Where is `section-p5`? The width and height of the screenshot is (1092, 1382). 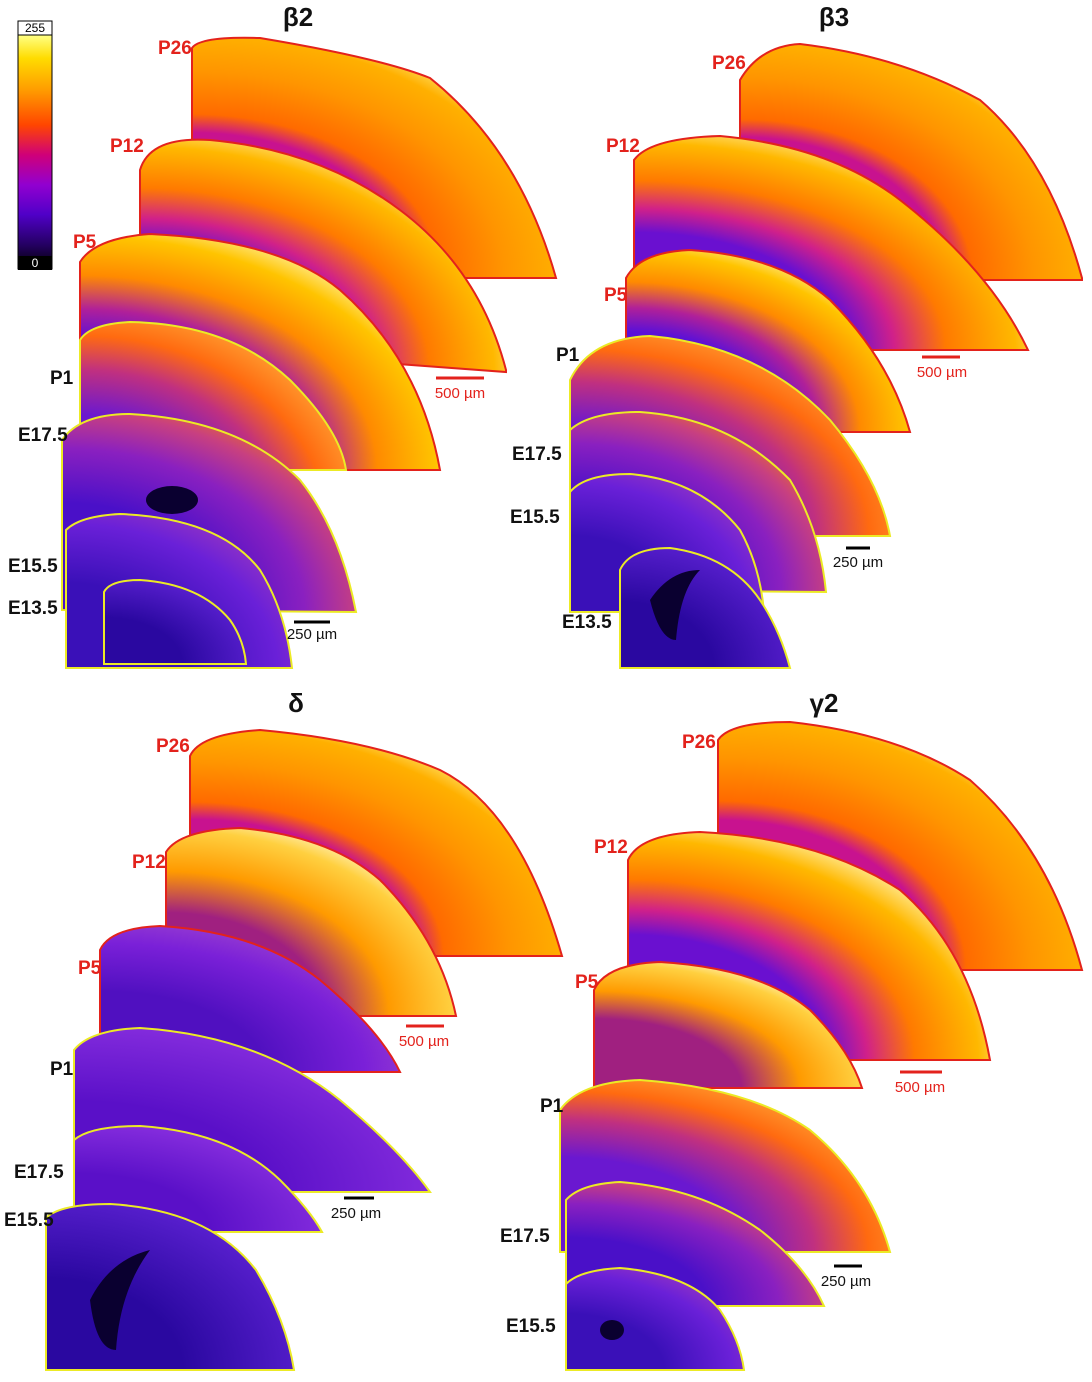
section-p5 is located at coordinates (728, 1024).